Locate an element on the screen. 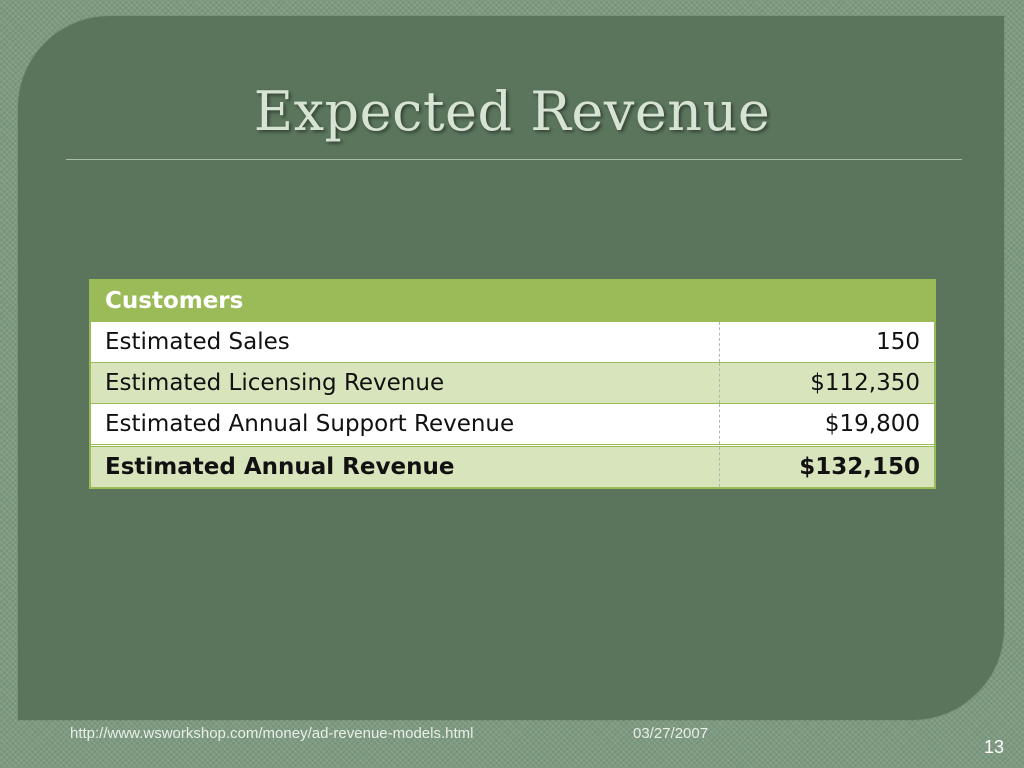 The image size is (1024, 768). row-value: $112,350 is located at coordinates (826, 383).